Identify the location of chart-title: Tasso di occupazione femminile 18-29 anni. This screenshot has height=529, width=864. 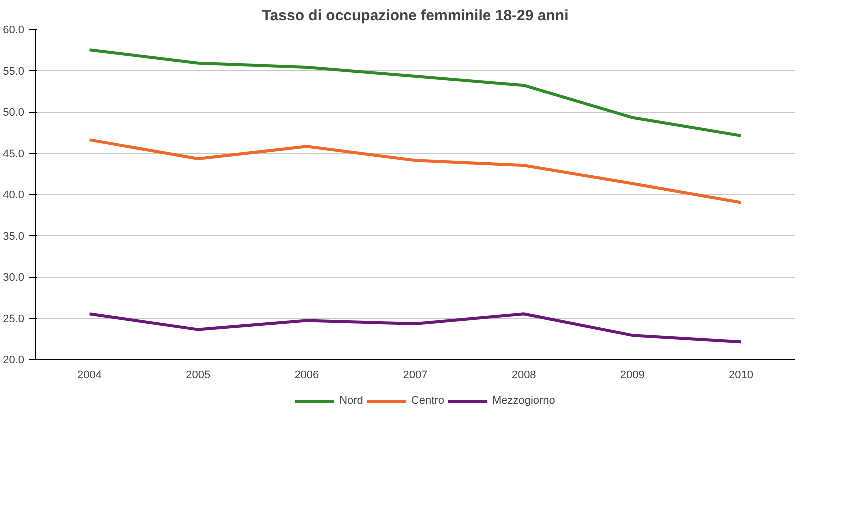
(415, 16).